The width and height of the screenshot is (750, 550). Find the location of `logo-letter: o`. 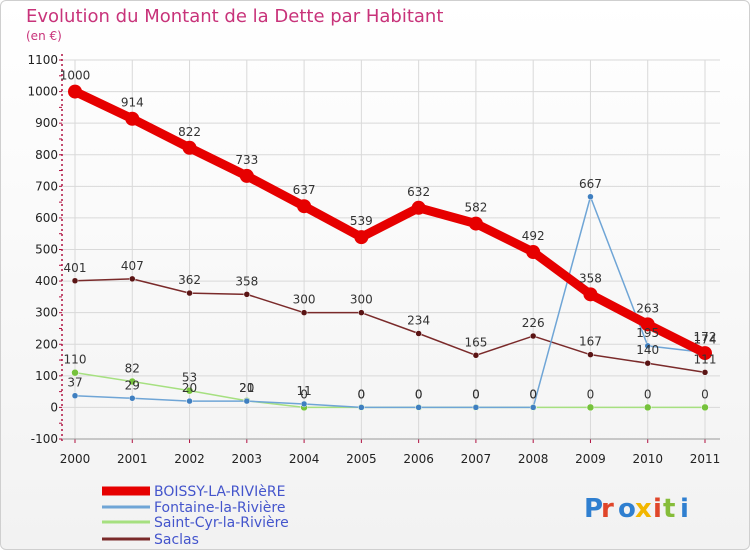

logo-letter: o is located at coordinates (627, 509).